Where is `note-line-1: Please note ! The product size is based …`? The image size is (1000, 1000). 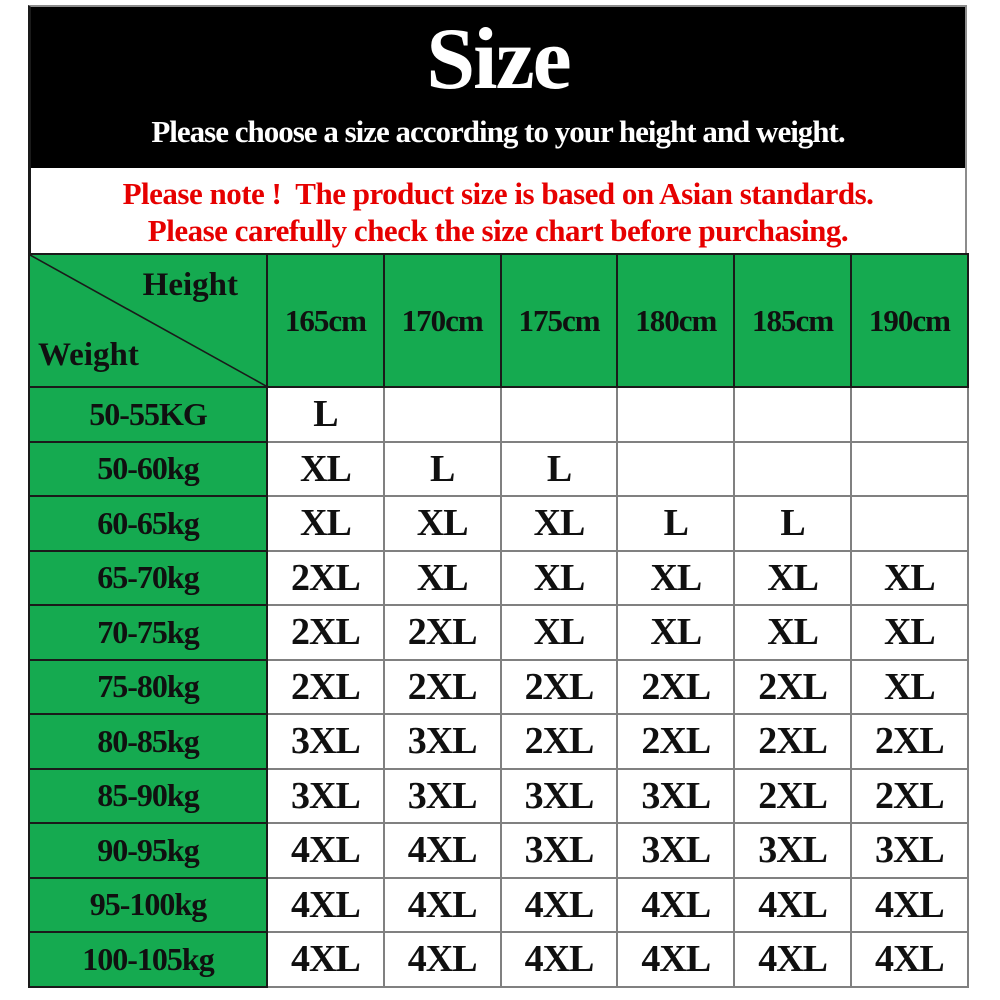 note-line-1: Please note ! The product size is based … is located at coordinates (498, 193).